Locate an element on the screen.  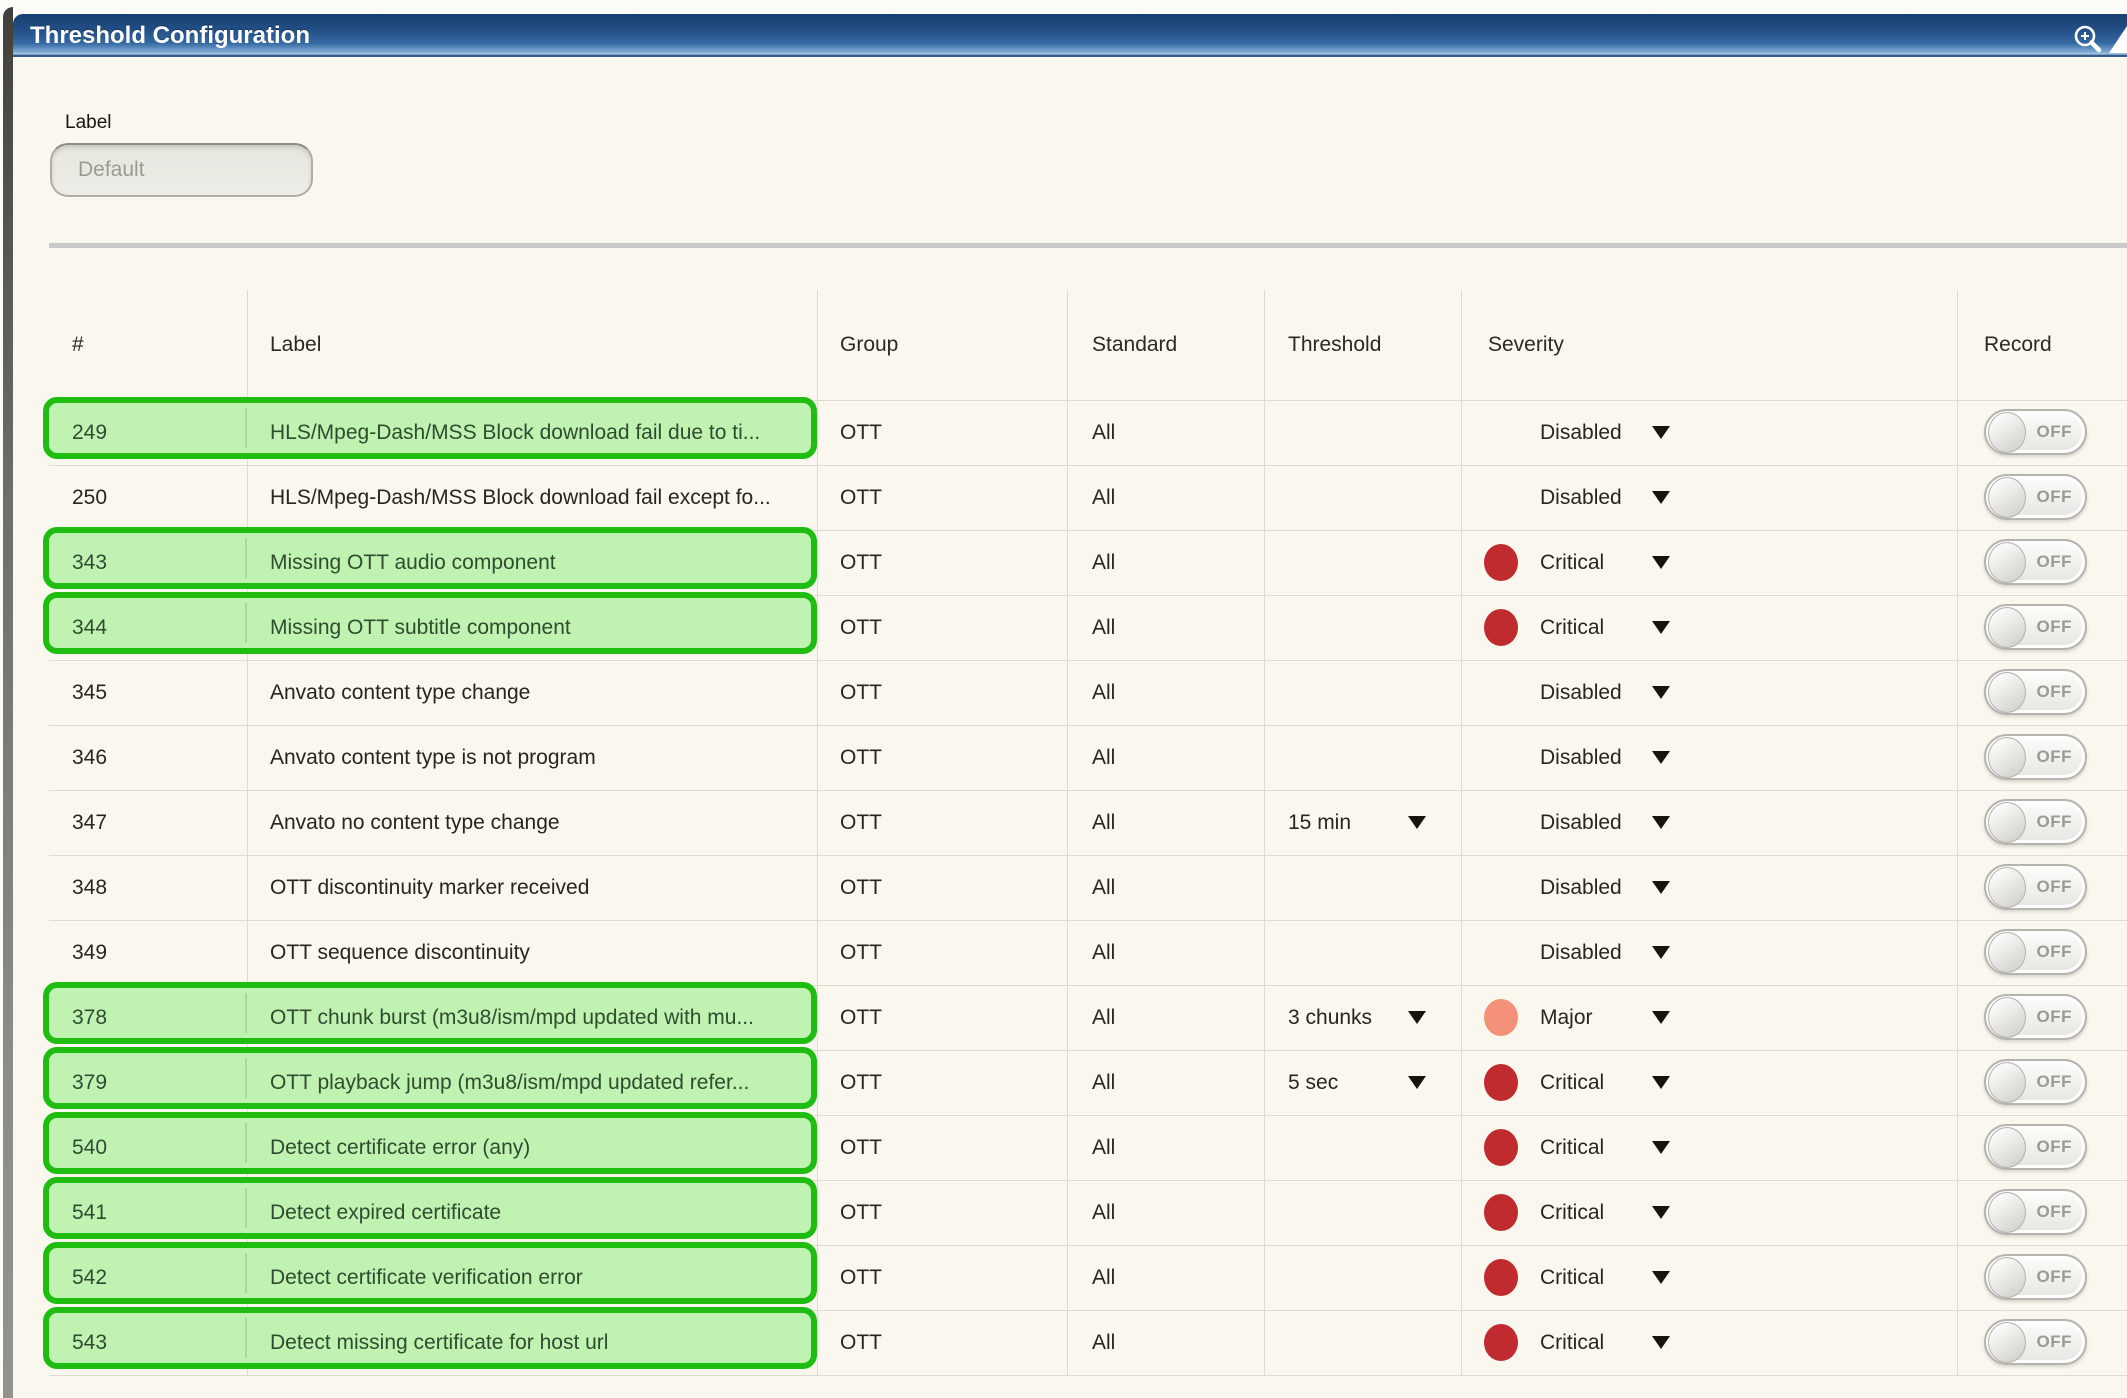
zoom-in-icon is located at coordinates (2090, 41).